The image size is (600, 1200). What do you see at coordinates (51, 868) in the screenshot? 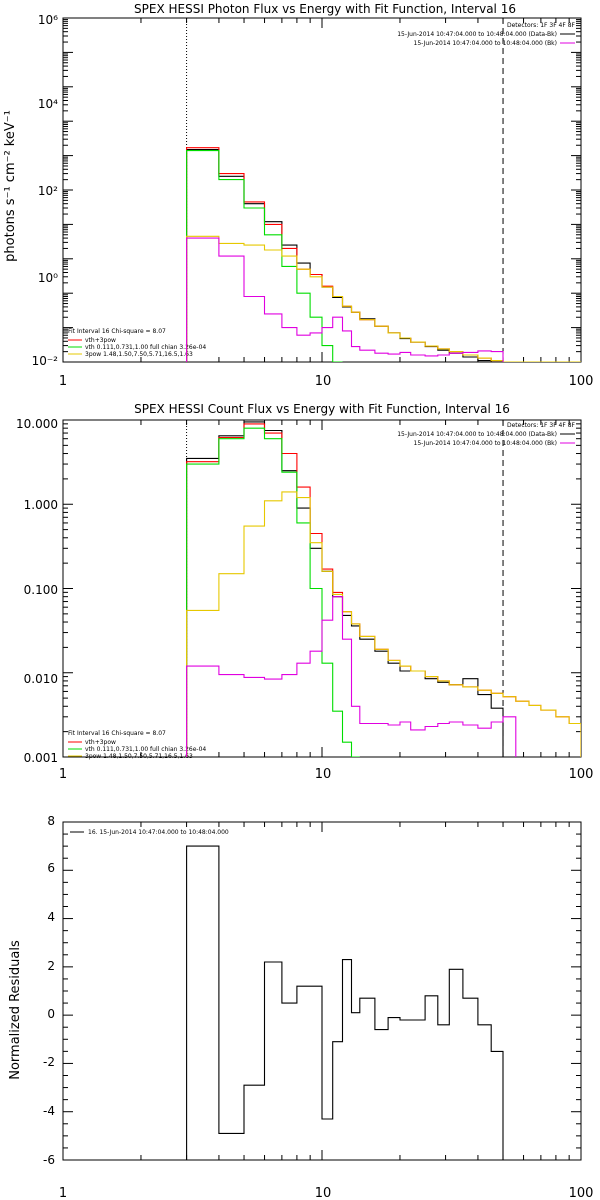
I see `y-tick-label-6: 6` at bounding box center [51, 868].